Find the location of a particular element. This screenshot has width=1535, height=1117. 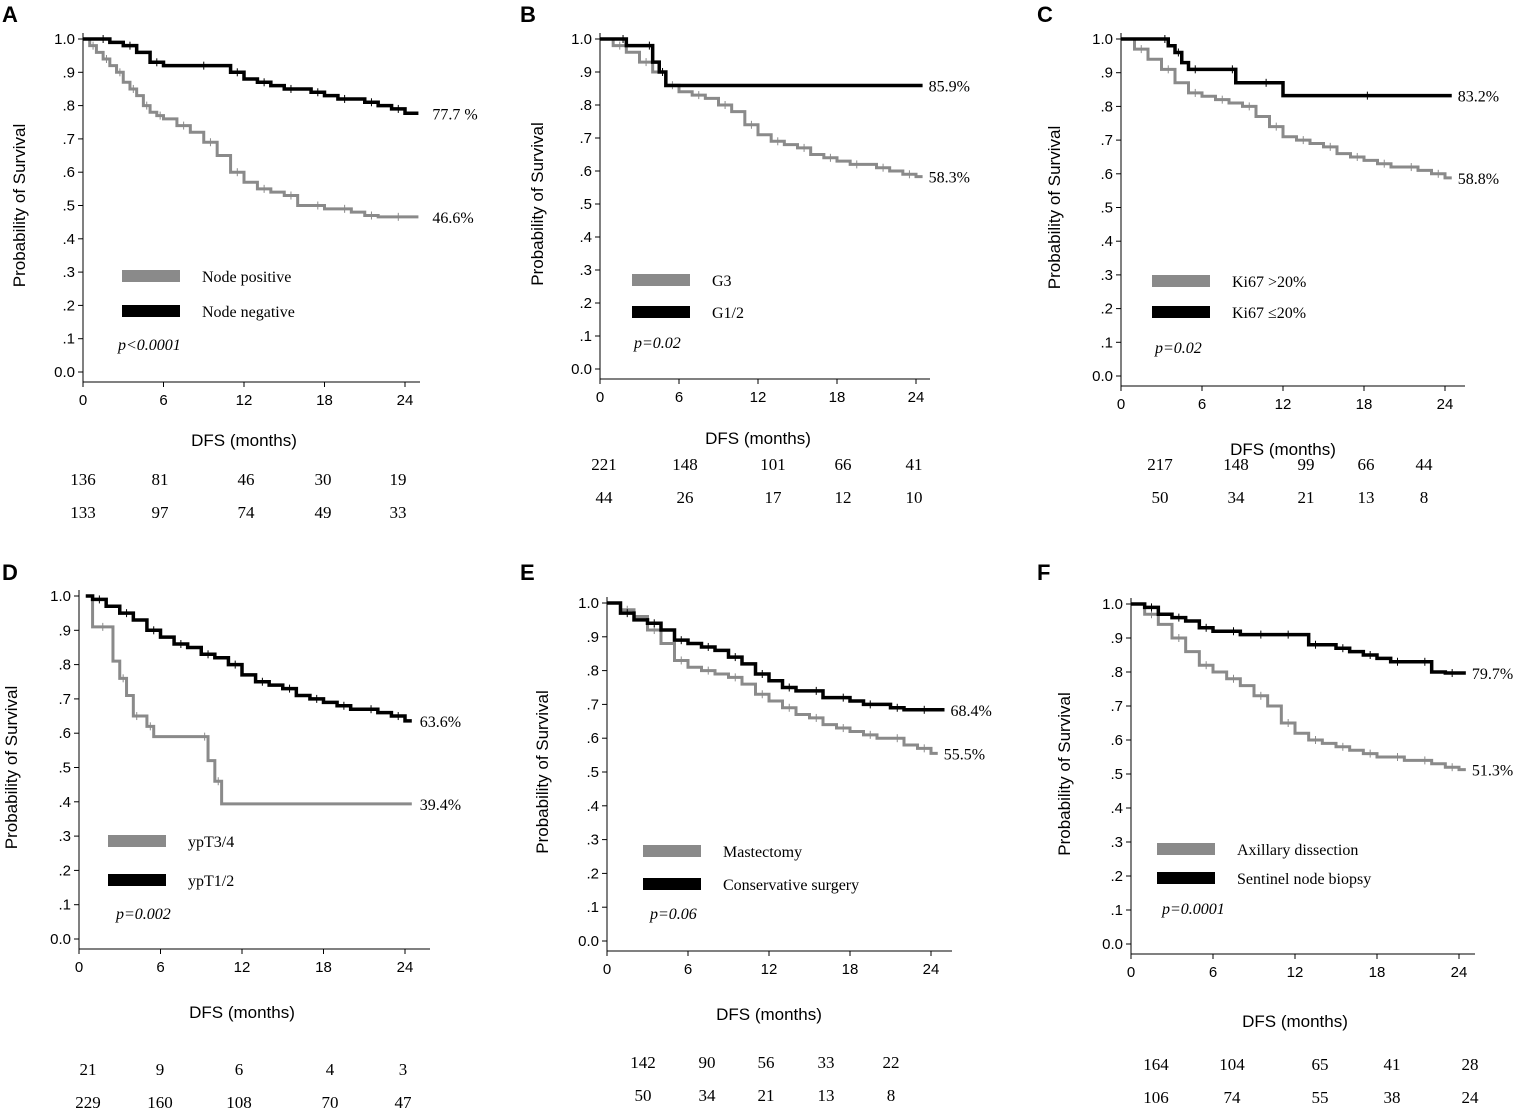

end-label: 46.6% is located at coordinates (452, 218).